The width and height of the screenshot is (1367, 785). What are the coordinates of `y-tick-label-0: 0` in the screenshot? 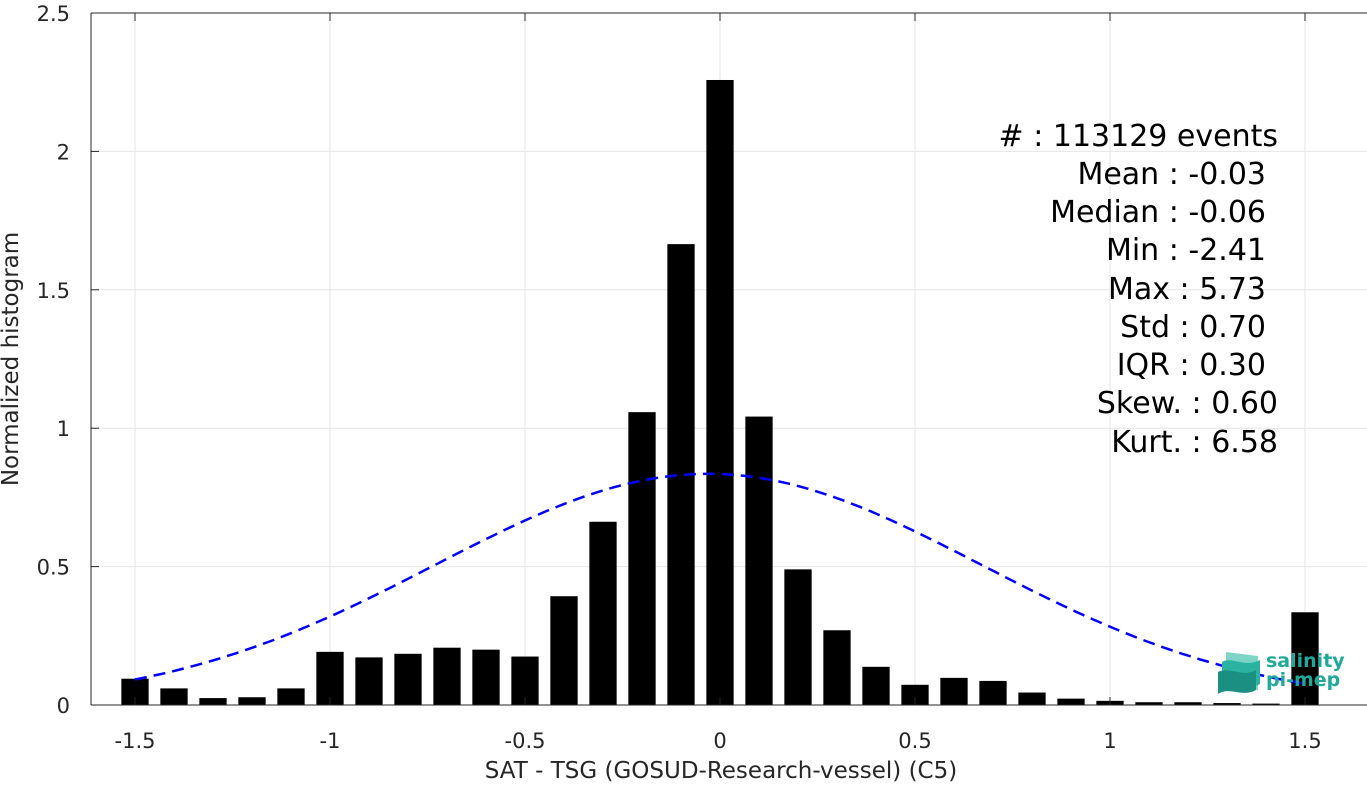 It's located at (63, 706).